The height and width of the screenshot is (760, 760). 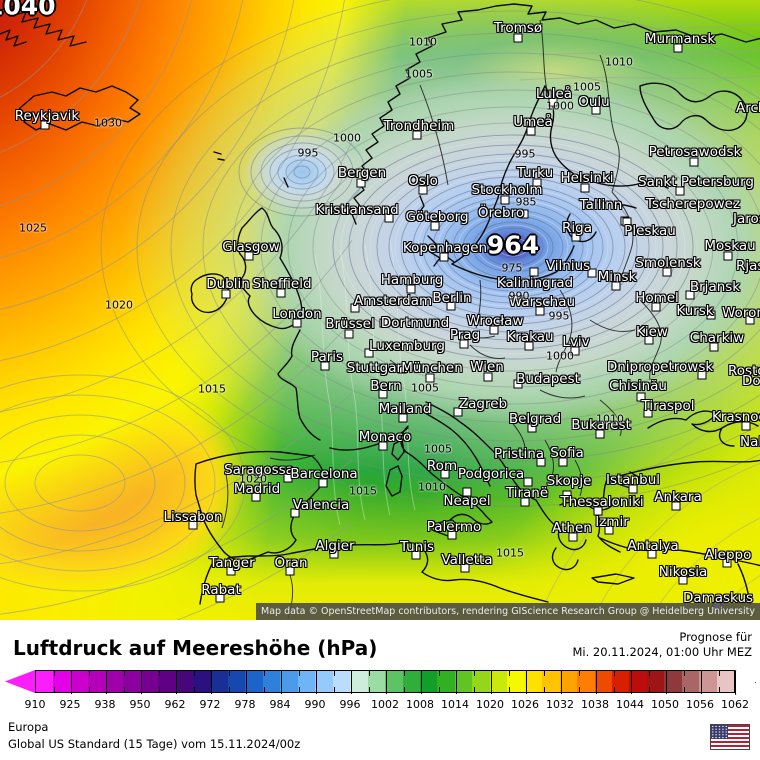 I want to click on city-label: Ankara, so click(x=678, y=497).